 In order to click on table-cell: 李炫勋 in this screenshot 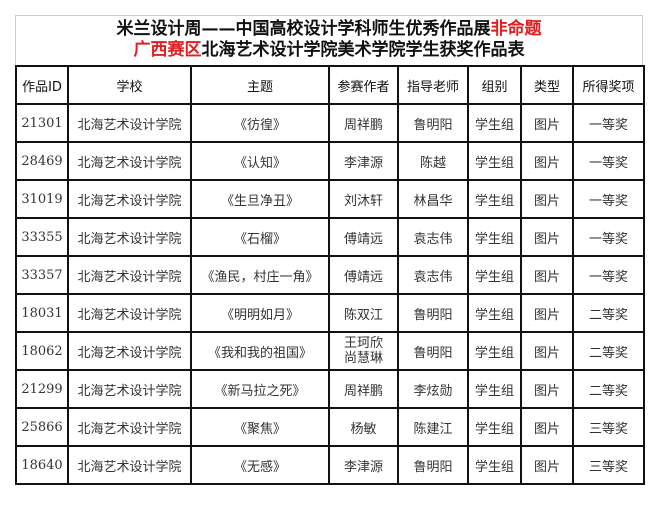, I will do `click(433, 389)`.